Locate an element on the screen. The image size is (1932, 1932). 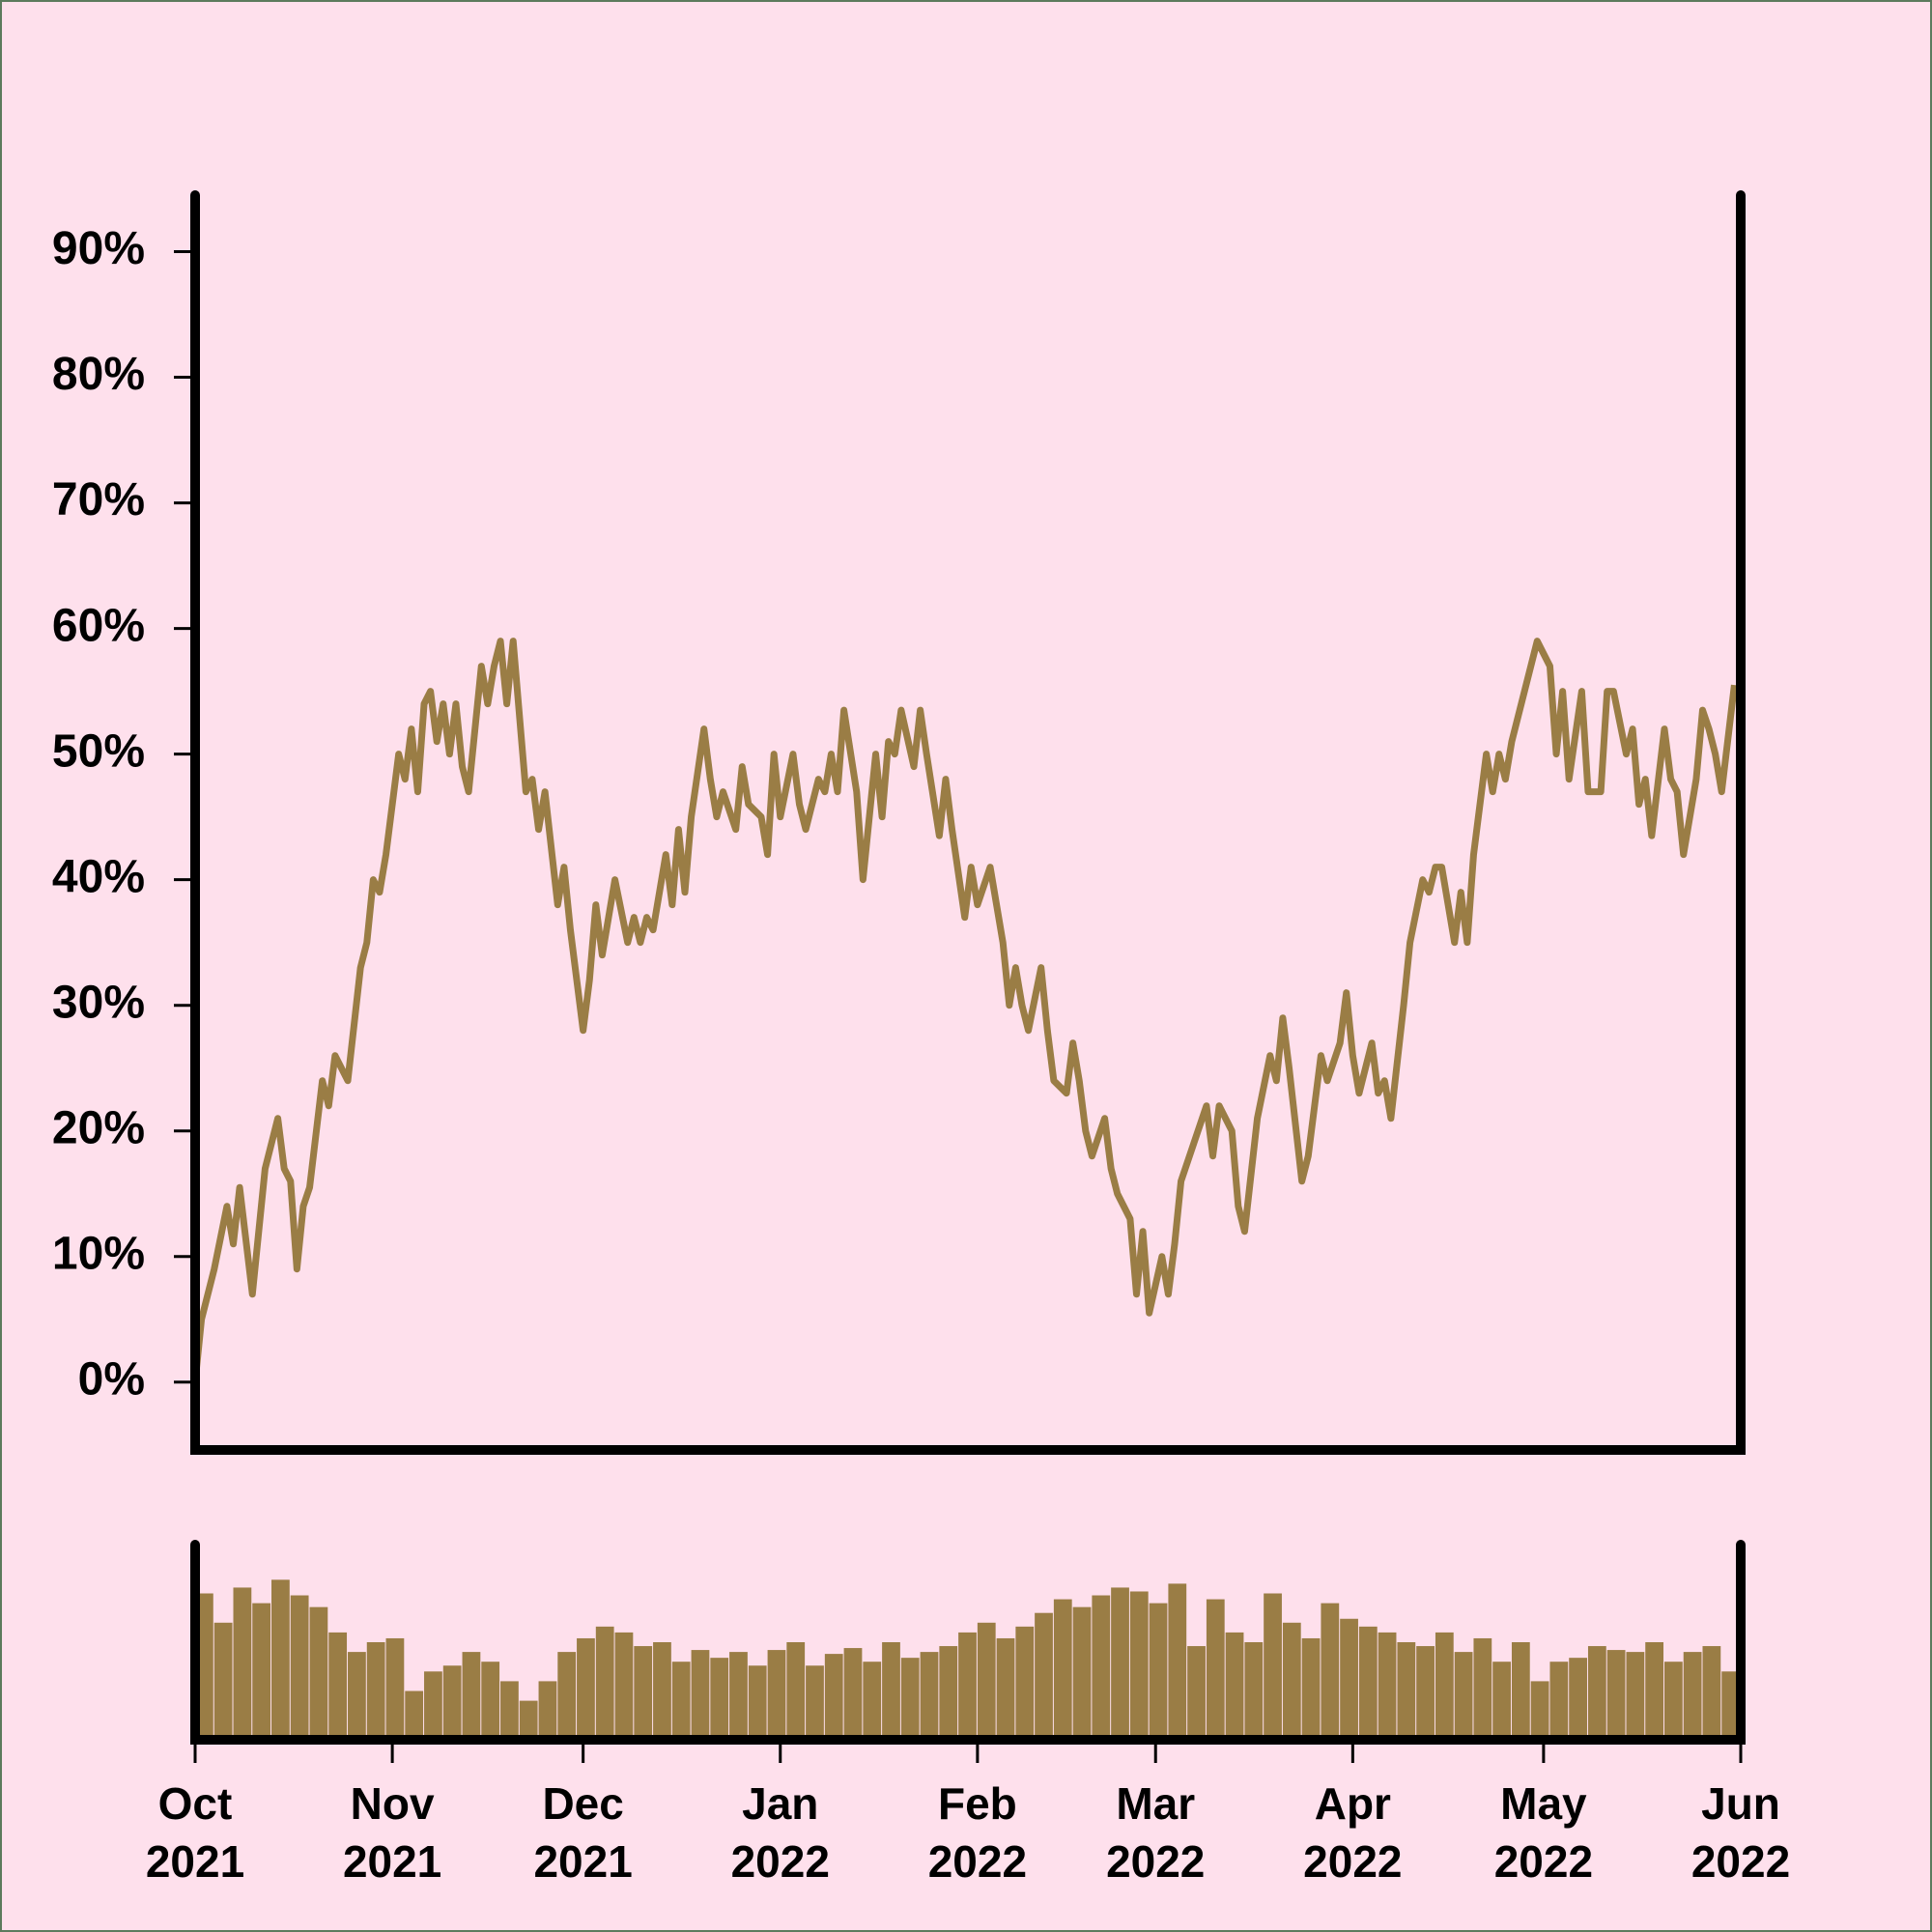
y-tick-label: 70% is located at coordinates (98, 500).